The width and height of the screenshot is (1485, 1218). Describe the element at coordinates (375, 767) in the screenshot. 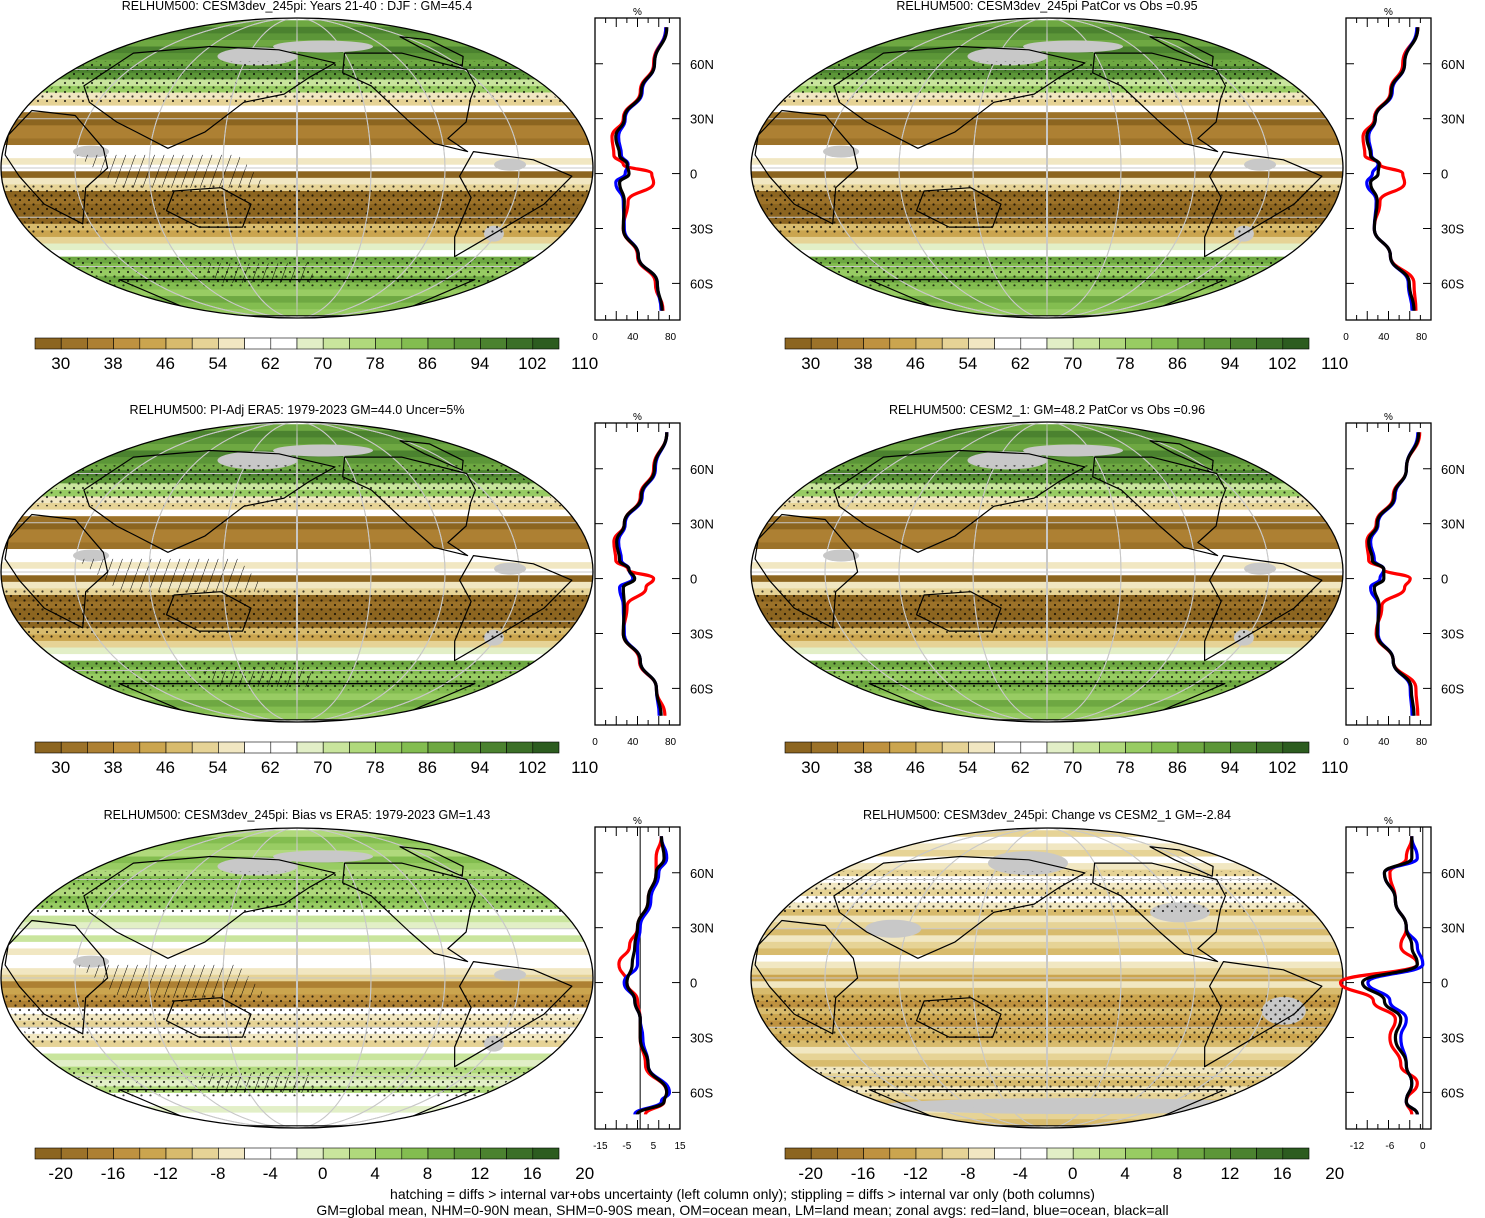

I see `colorbar-label: 78` at that location.